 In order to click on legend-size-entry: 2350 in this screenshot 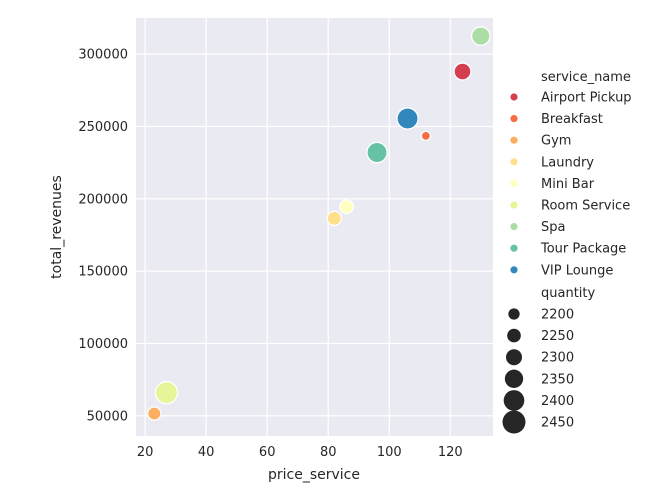, I will do `click(539, 378)`.